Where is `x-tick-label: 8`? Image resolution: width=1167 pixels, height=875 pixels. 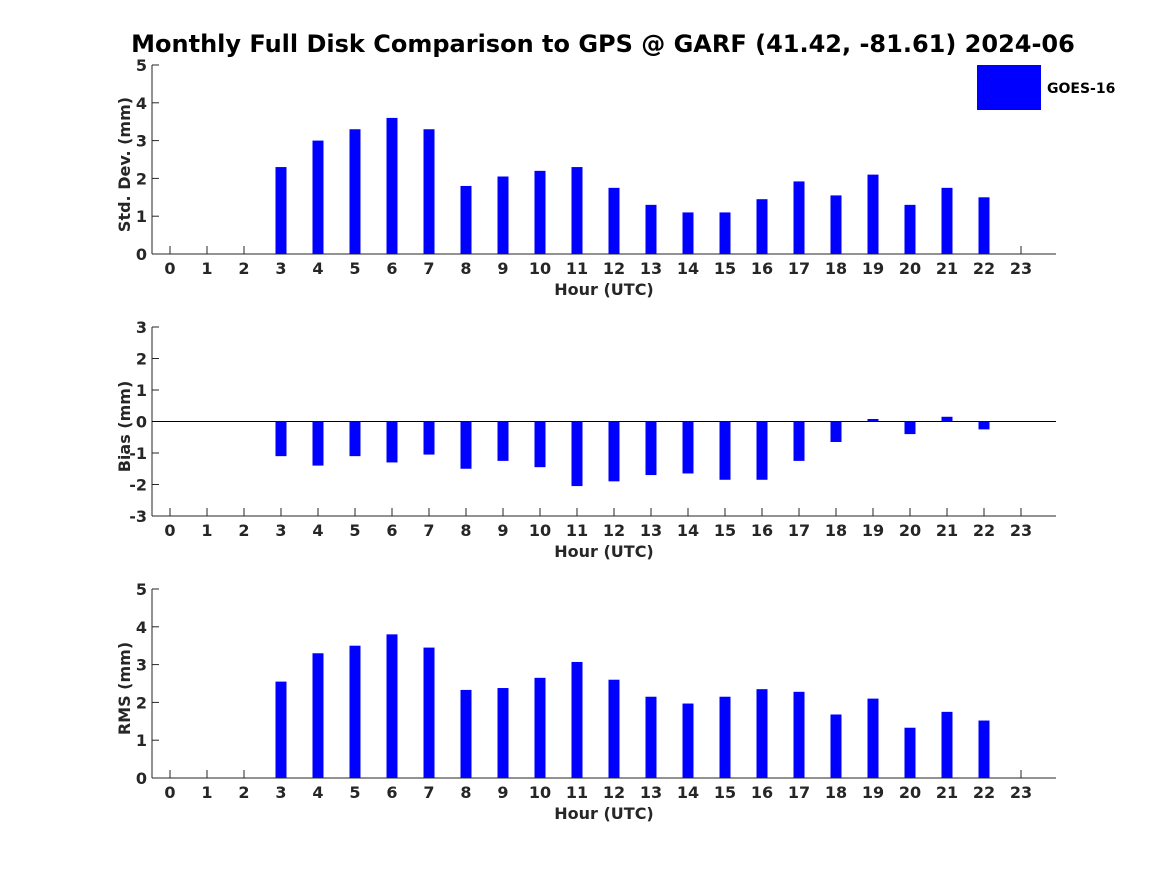
x-tick-label: 8 is located at coordinates (465, 268).